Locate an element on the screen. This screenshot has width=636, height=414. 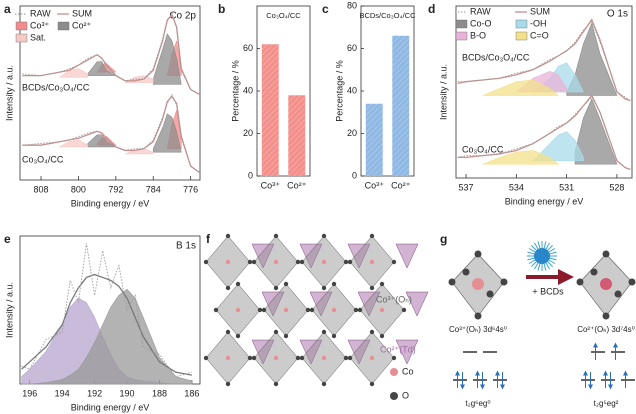
y-tick-label: 0 is located at coordinates (250, 175).